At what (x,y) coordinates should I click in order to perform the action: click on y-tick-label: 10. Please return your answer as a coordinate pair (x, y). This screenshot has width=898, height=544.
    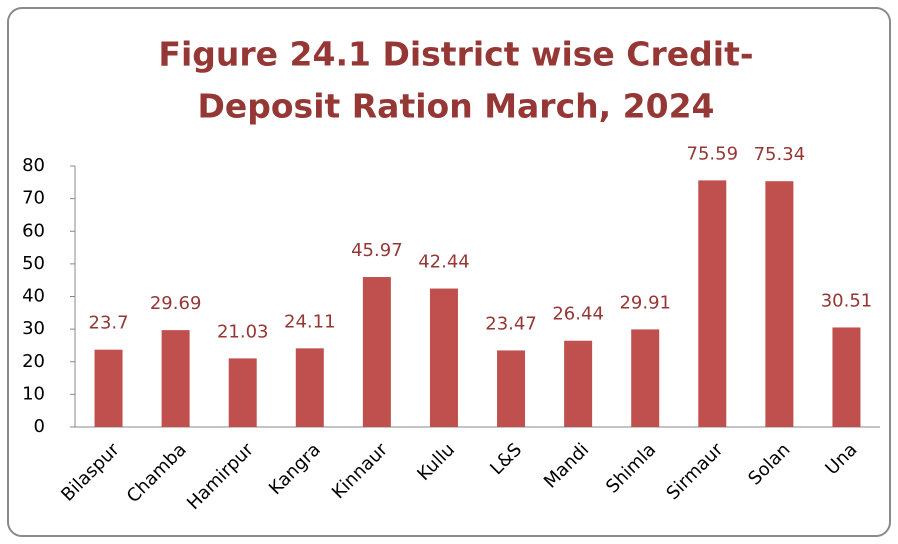
    Looking at the image, I should click on (33, 393).